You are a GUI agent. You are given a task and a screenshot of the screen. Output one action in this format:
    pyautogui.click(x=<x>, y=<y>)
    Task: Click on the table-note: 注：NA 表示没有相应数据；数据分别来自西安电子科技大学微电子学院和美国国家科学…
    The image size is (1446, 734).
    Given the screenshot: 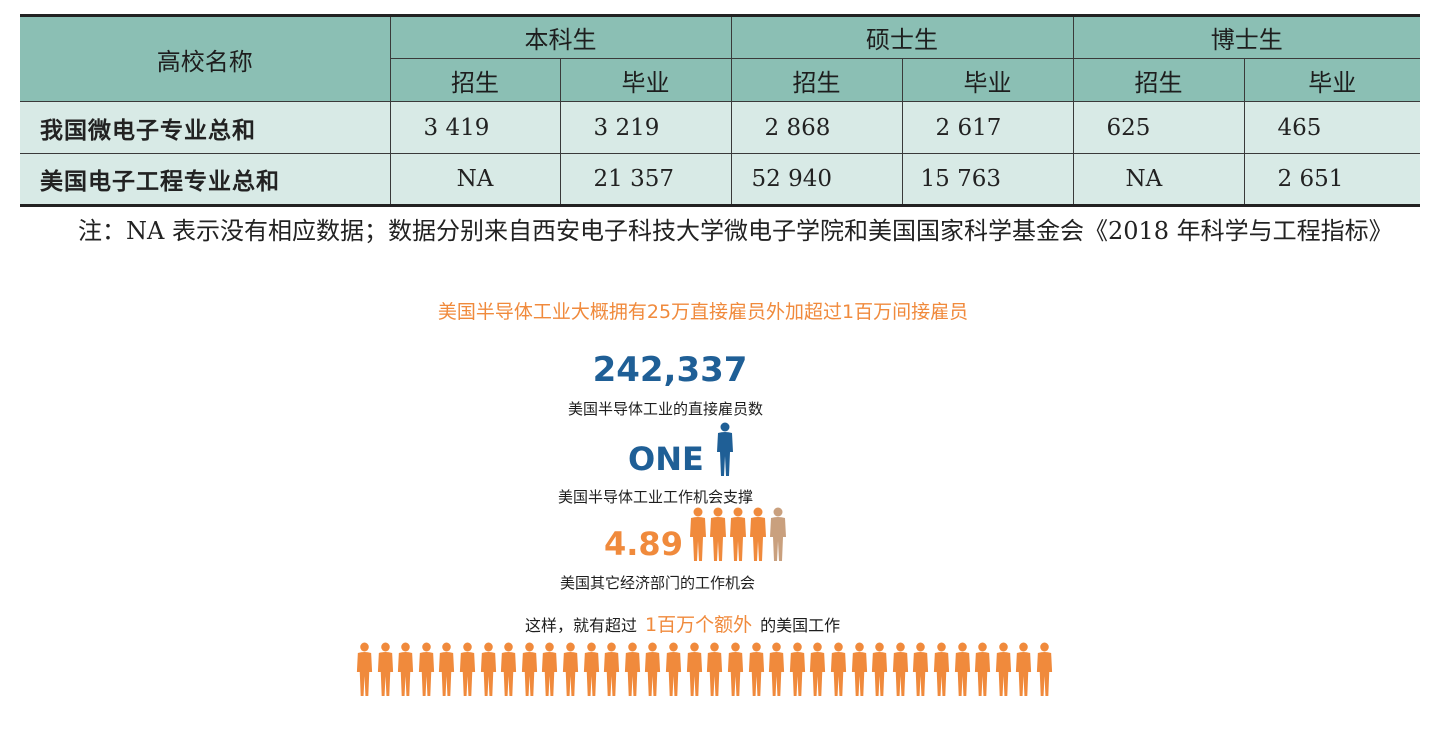 What is the action you would take?
    pyautogui.click(x=735, y=231)
    